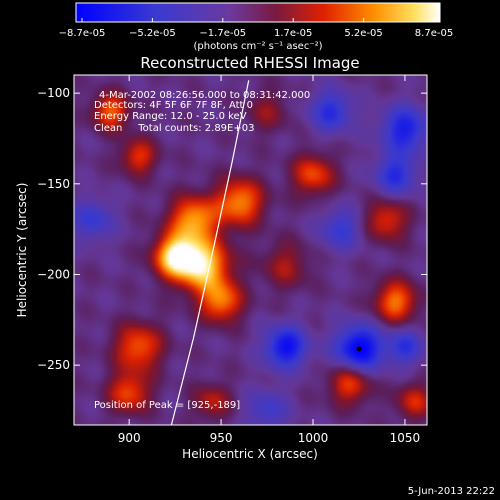  What do you see at coordinates (53, 365) in the screenshot?
I see `y-tick-label: −250` at bounding box center [53, 365].